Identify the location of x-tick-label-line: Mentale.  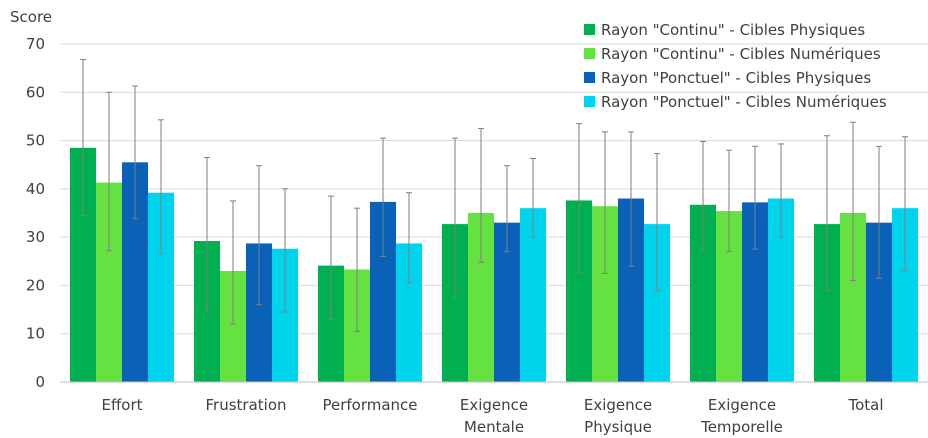
(494, 427).